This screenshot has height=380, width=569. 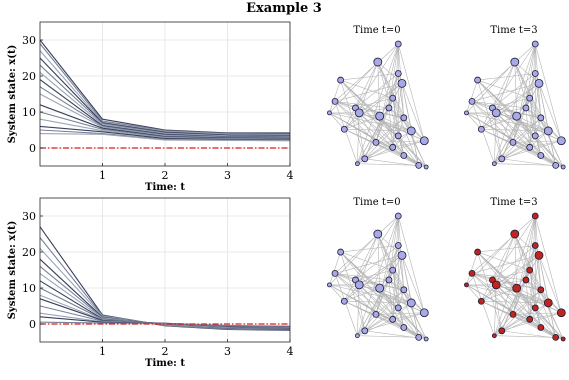 What do you see at coordinates (29, 288) in the screenshot?
I see `y-tick-label: 10` at bounding box center [29, 288].